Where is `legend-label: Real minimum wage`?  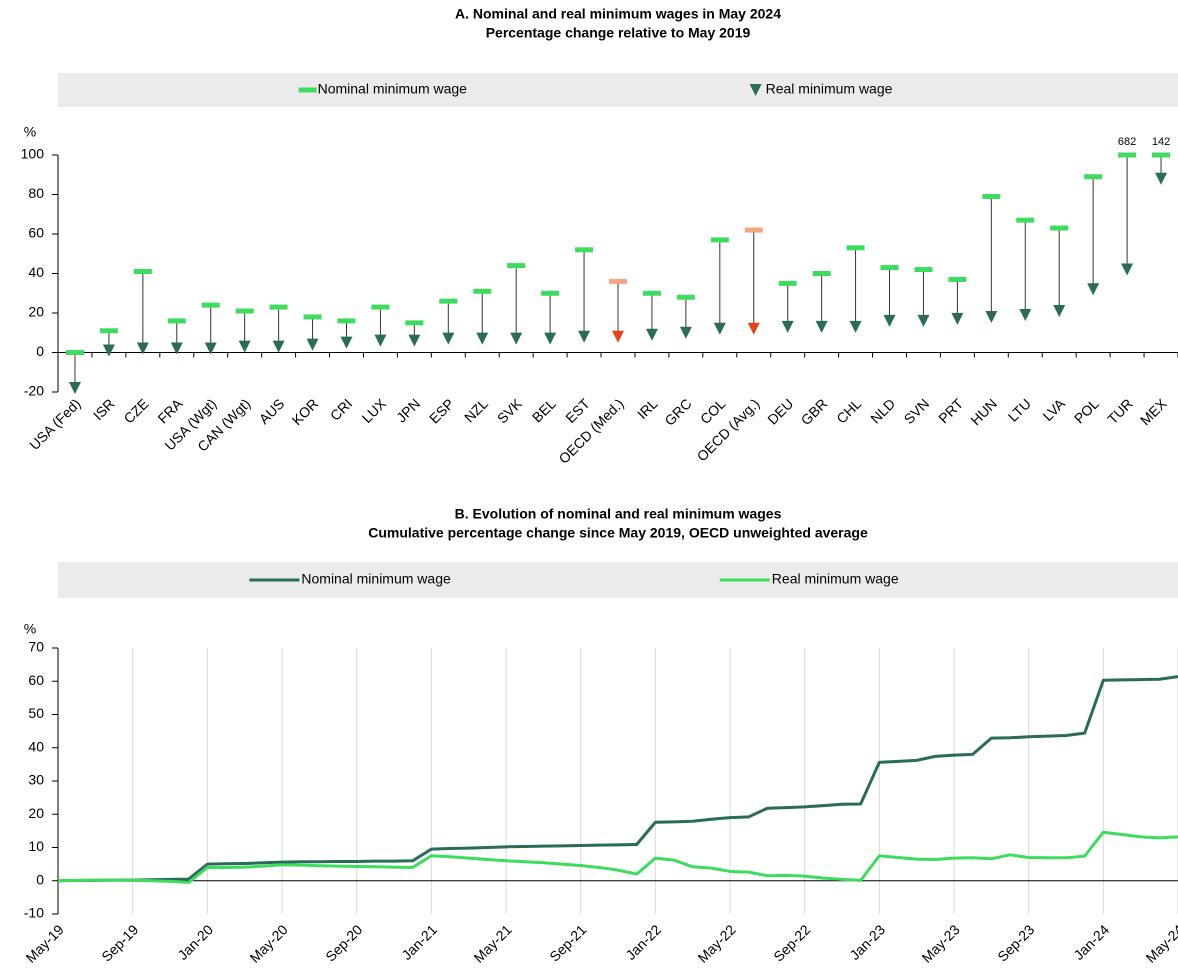
legend-label: Real minimum wage is located at coordinates (829, 89).